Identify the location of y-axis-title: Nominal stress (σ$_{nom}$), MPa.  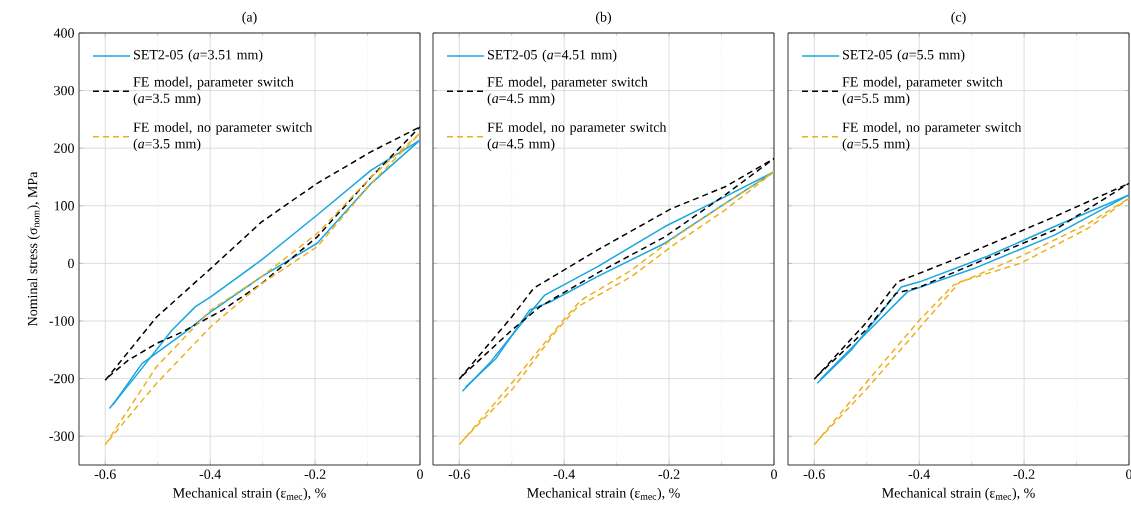
(34, 248).